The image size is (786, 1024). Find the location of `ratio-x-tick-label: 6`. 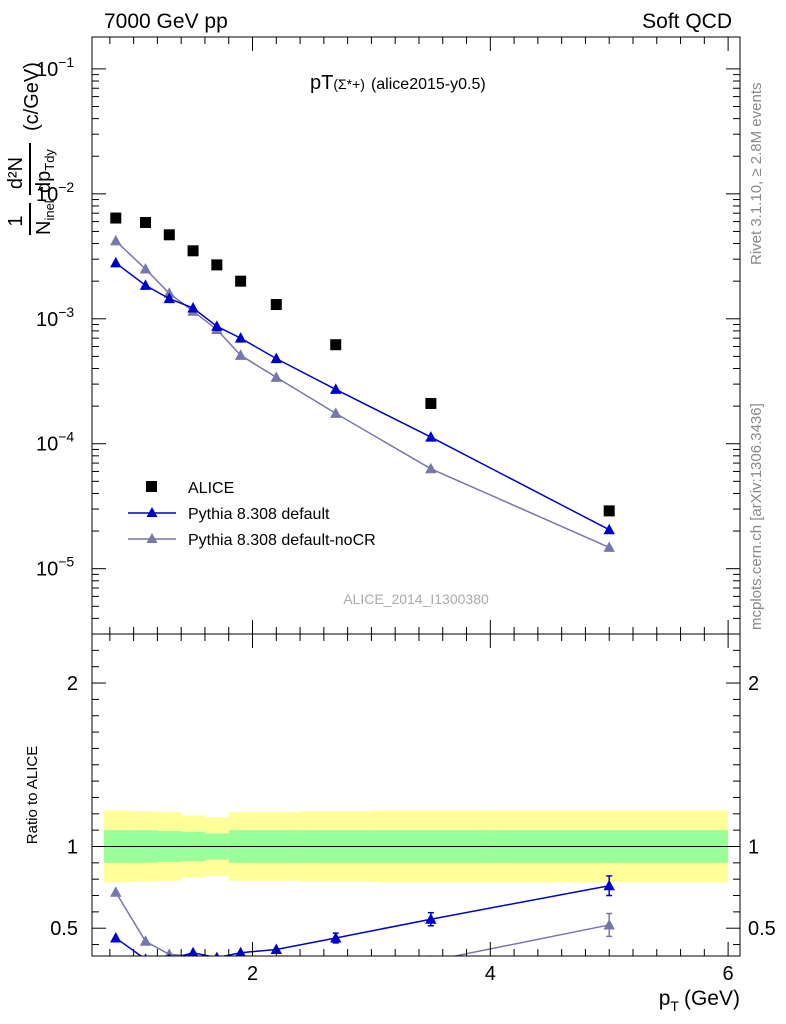

ratio-x-tick-label: 6 is located at coordinates (728, 974).